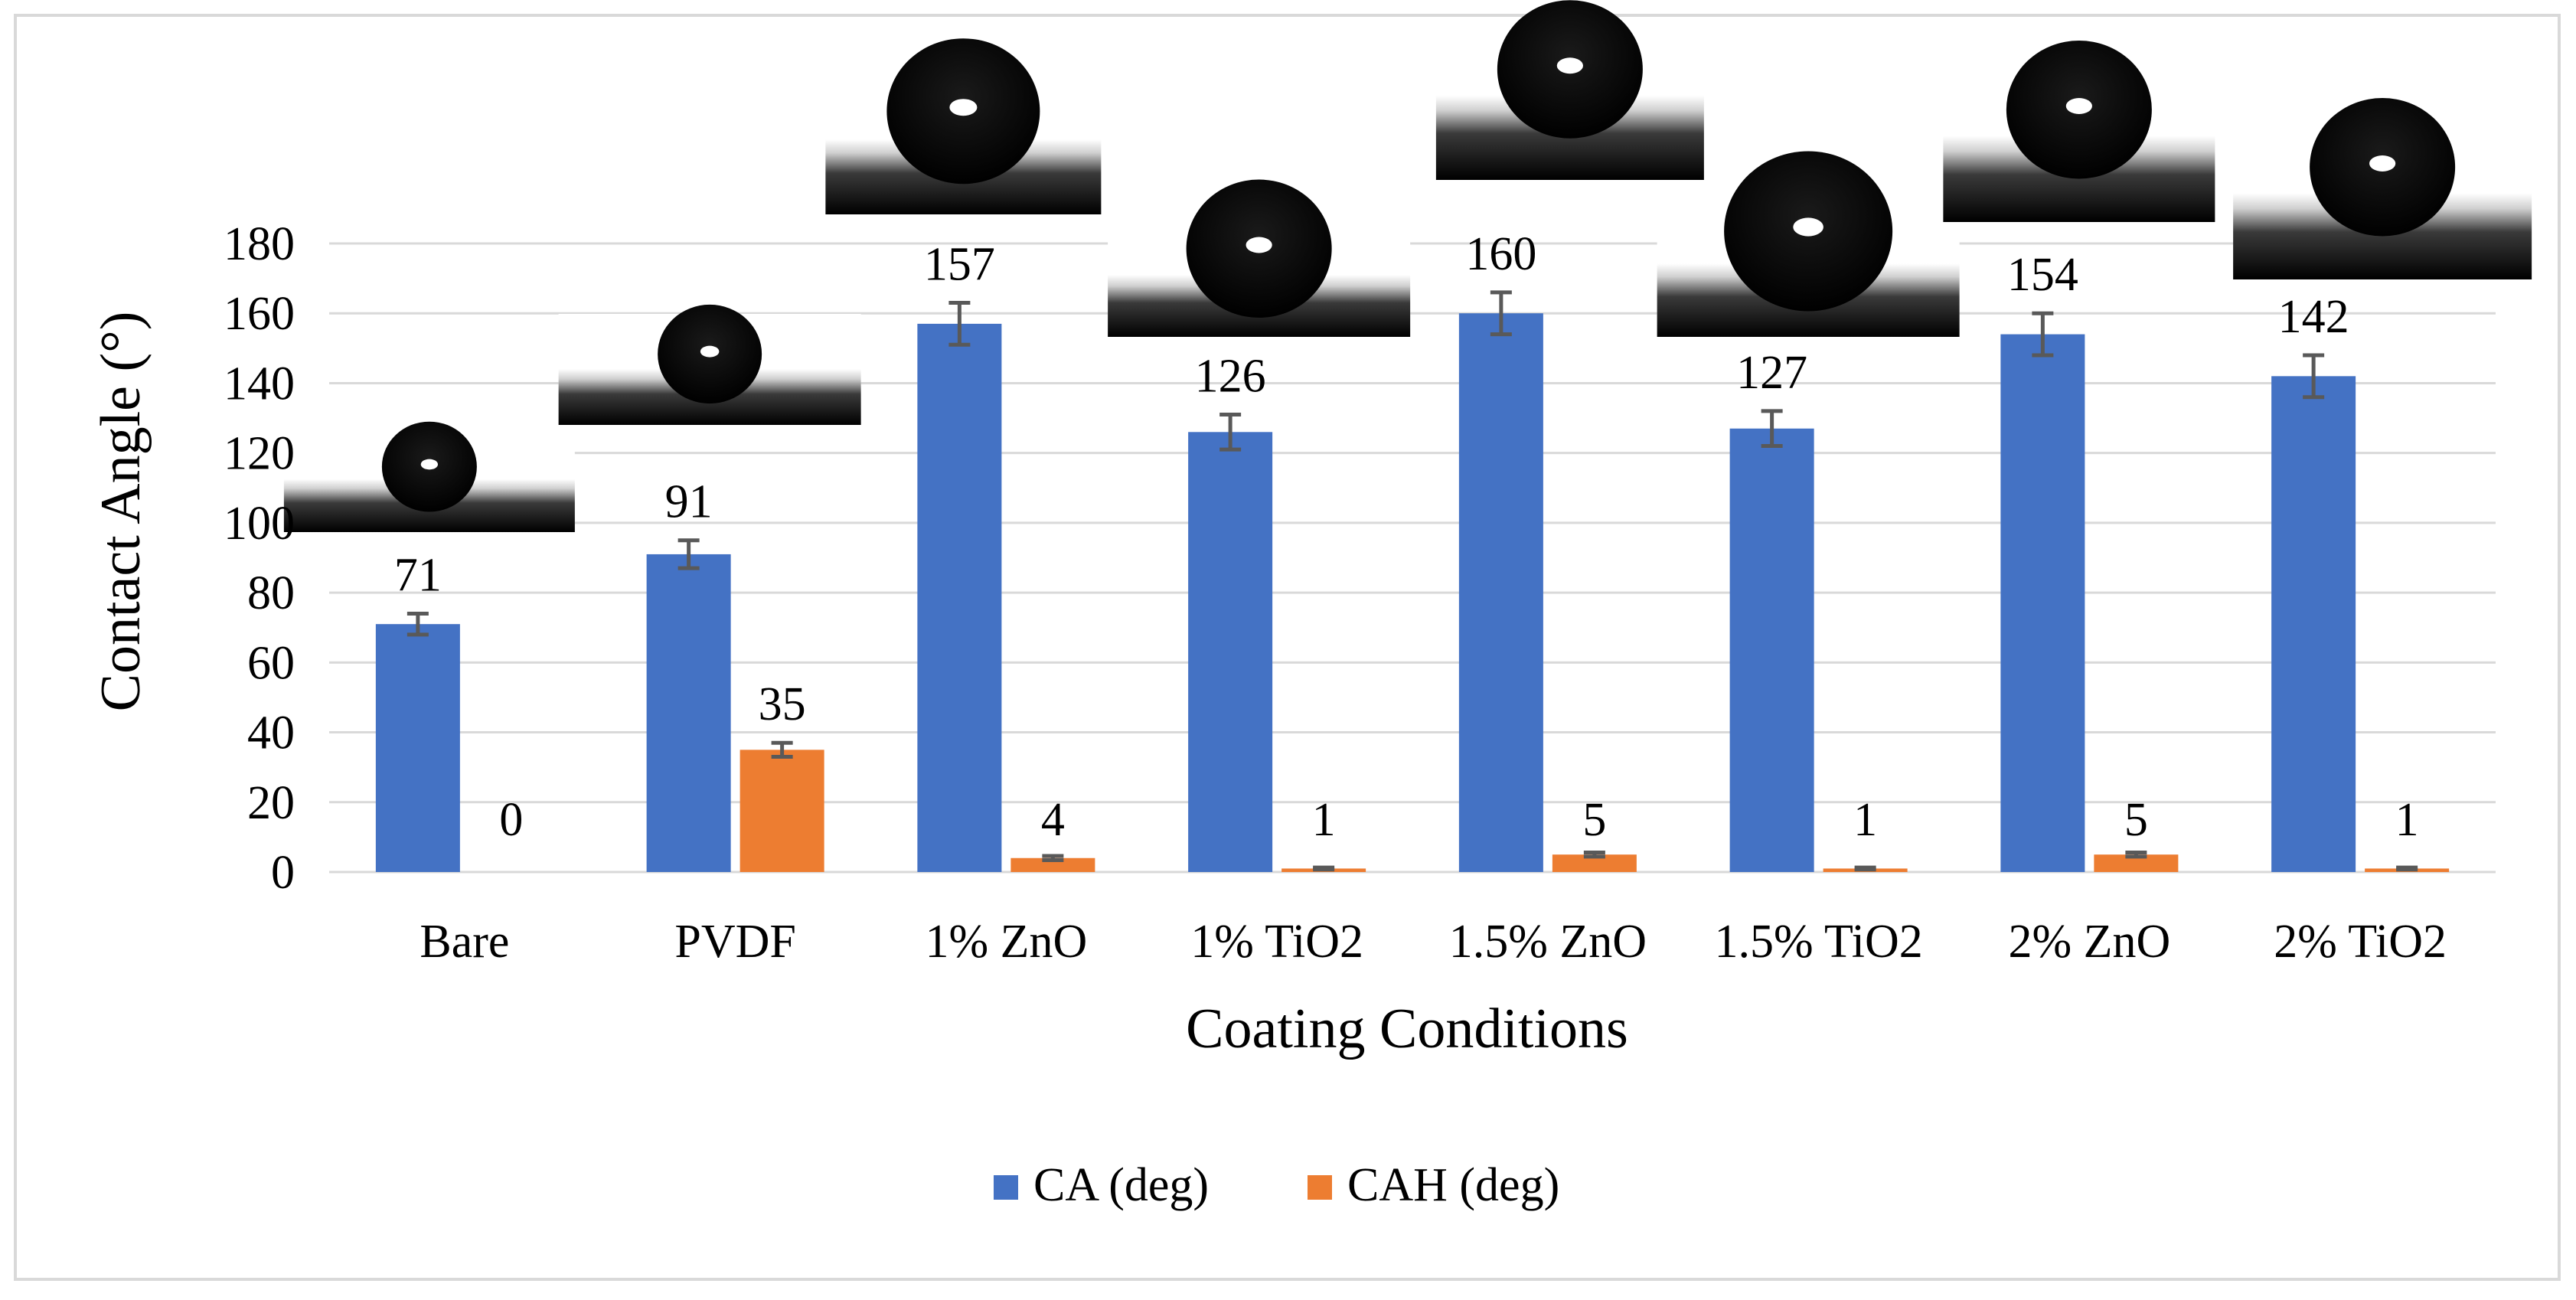 The height and width of the screenshot is (1300, 2576). I want to click on x-tick-label: 1% ZnO, so click(1006, 942).